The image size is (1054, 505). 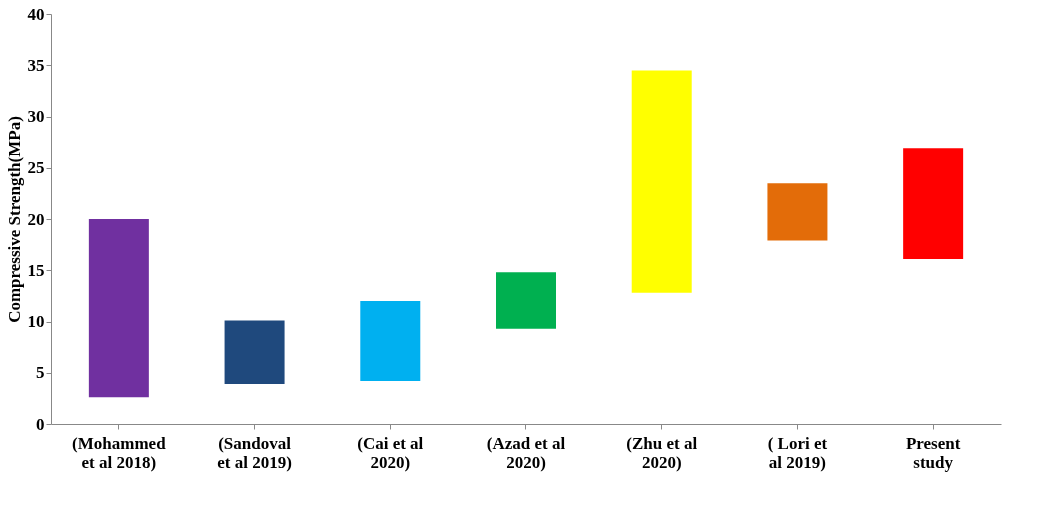 I want to click on y-tick-label: 5, so click(x=40, y=373).